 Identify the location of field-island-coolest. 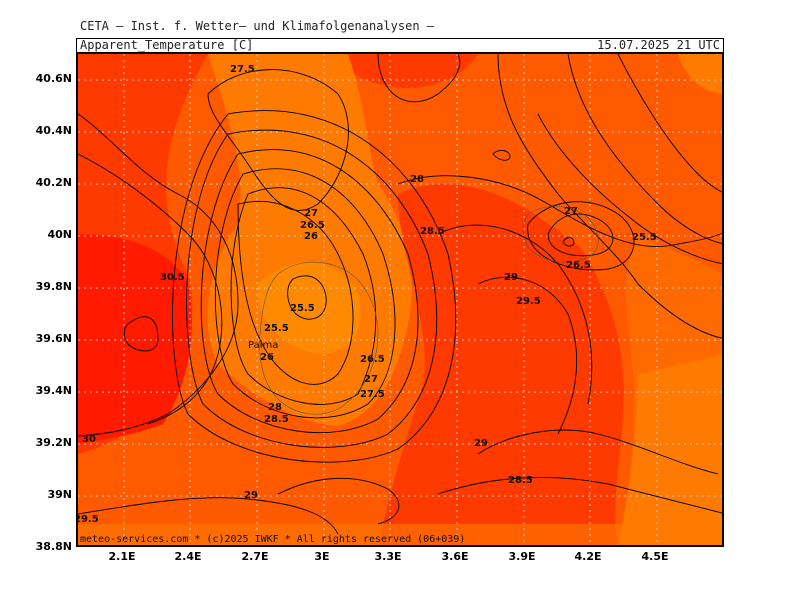
(309, 308).